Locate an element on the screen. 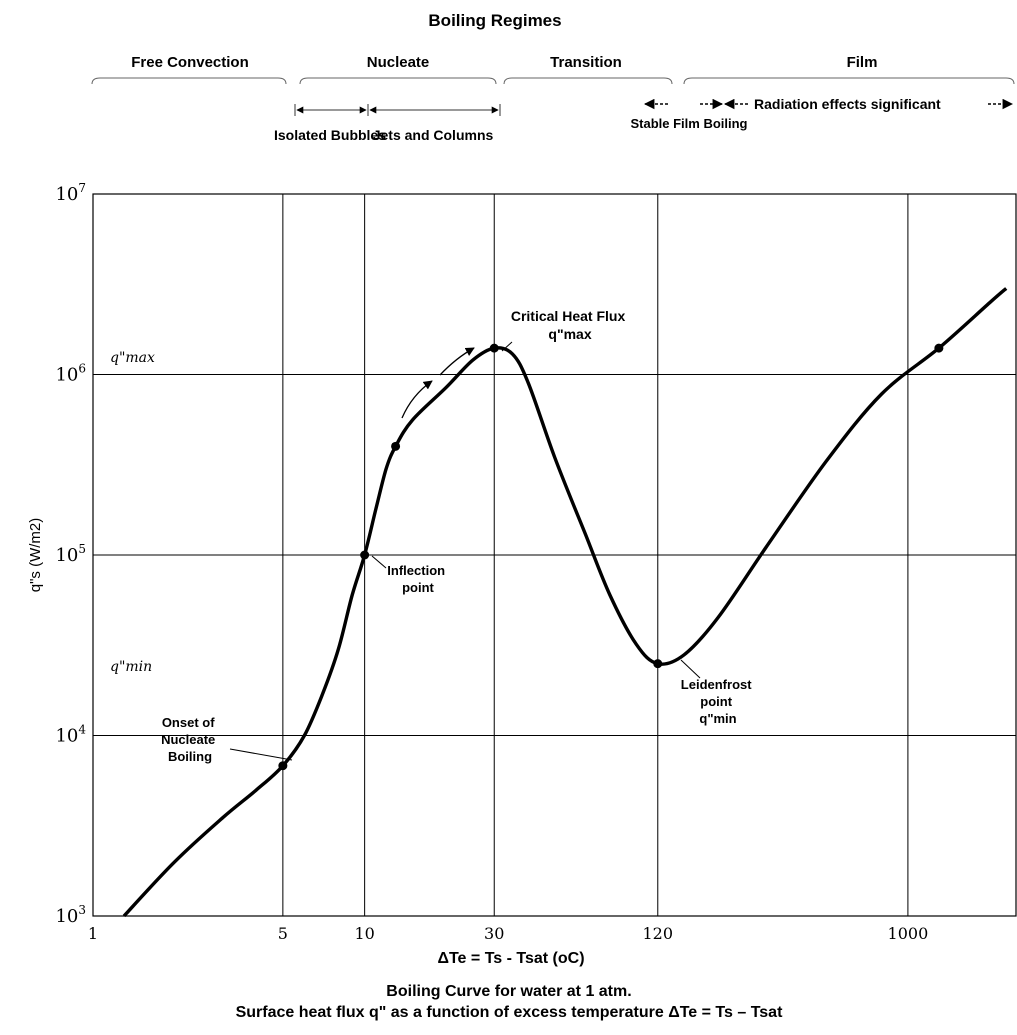 This screenshot has height=1035, width=1017. brace-transition is located at coordinates (588, 81).